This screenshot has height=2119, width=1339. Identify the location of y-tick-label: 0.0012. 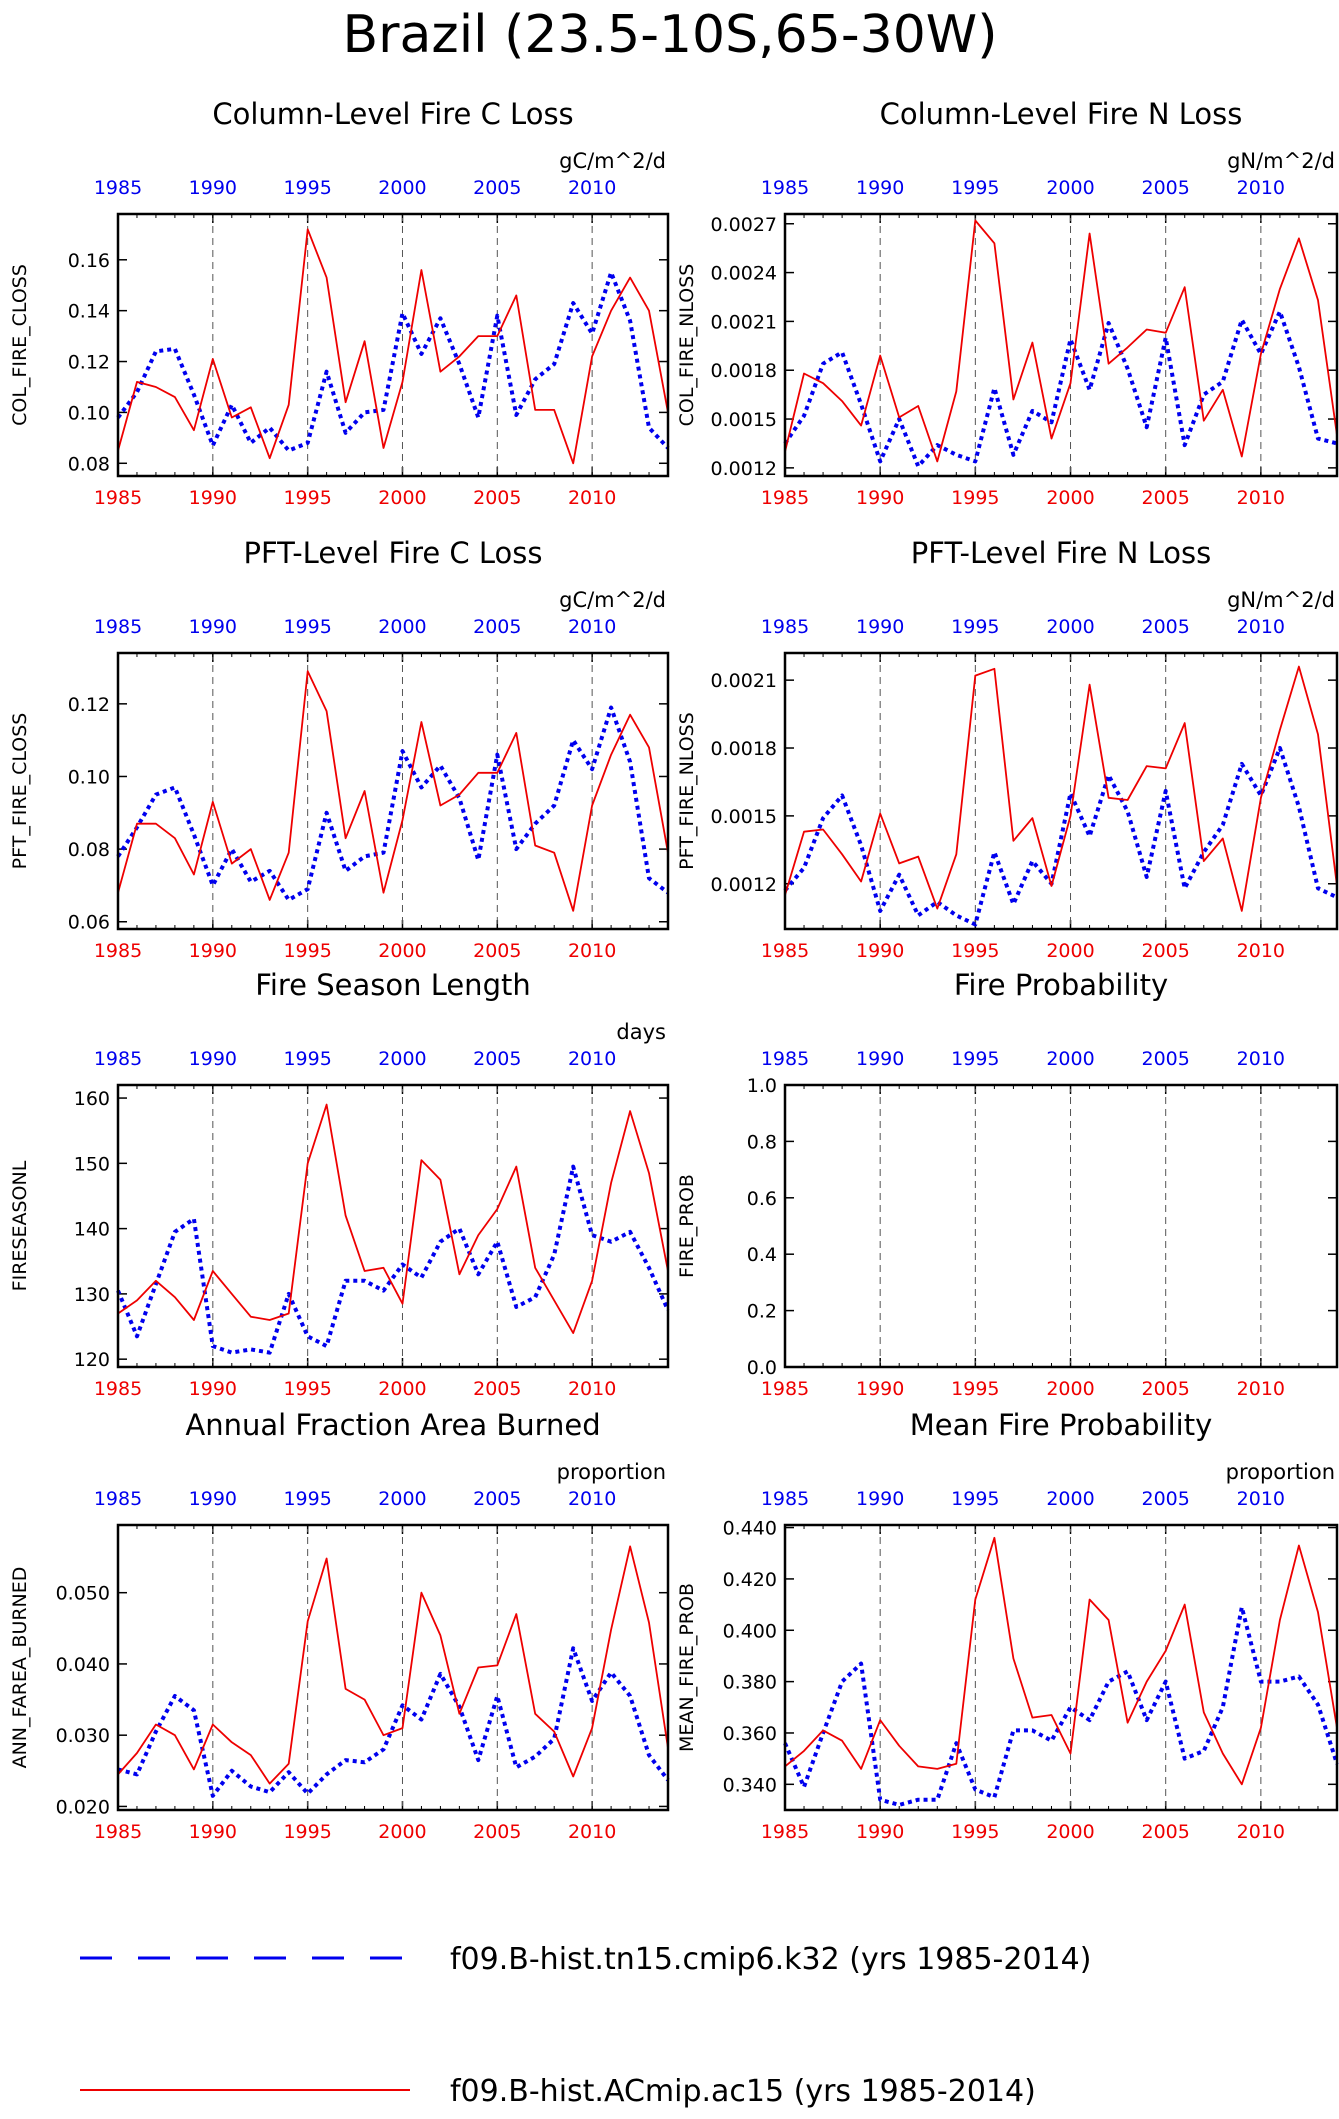
(744, 469).